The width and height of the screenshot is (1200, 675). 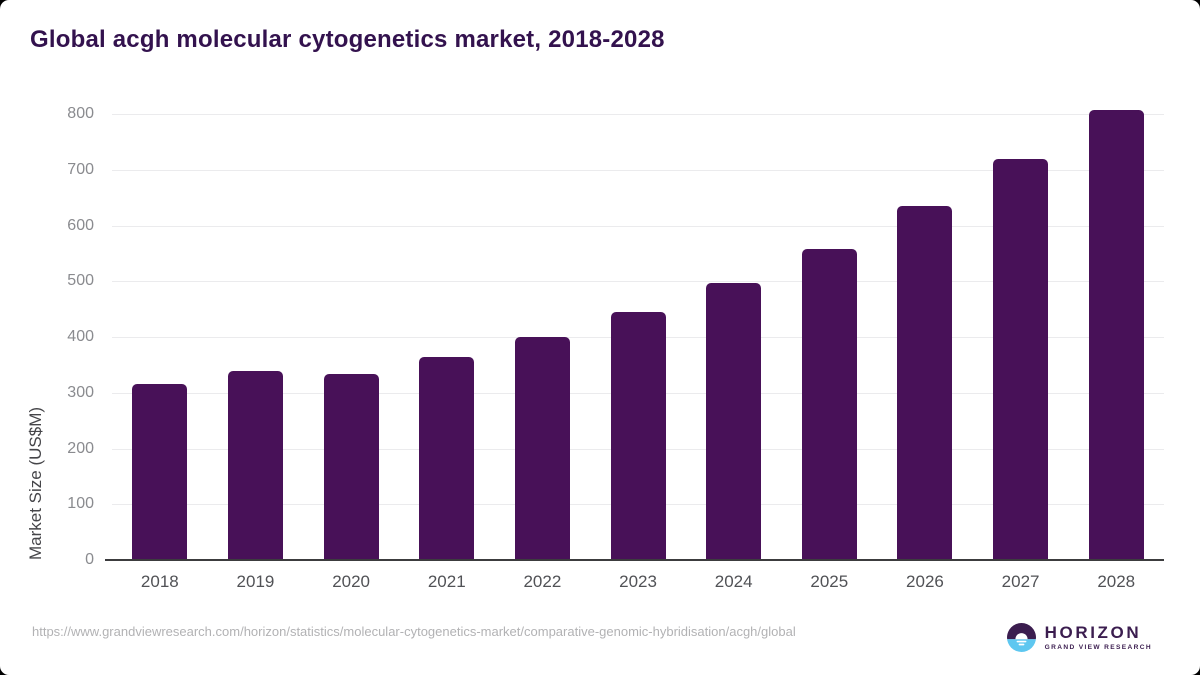 What do you see at coordinates (447, 331) in the screenshot?
I see `bar-slot-2021` at bounding box center [447, 331].